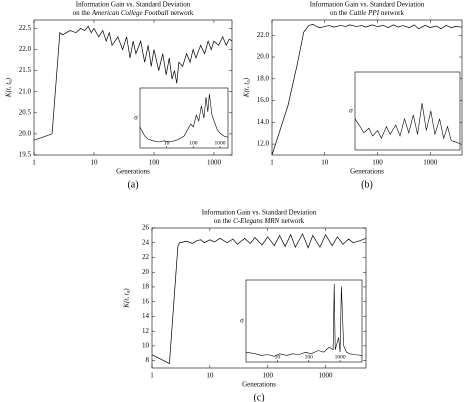 The width and height of the screenshot is (474, 402). I want to click on y-tick-label: 22.5, so click(25, 28).